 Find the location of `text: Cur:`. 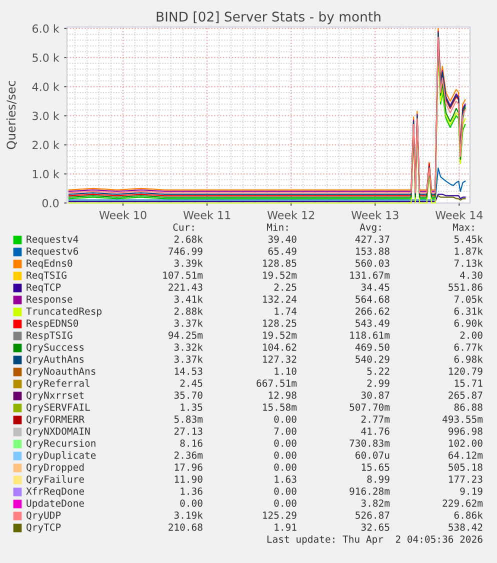

text: Cur: is located at coordinates (183, 227).